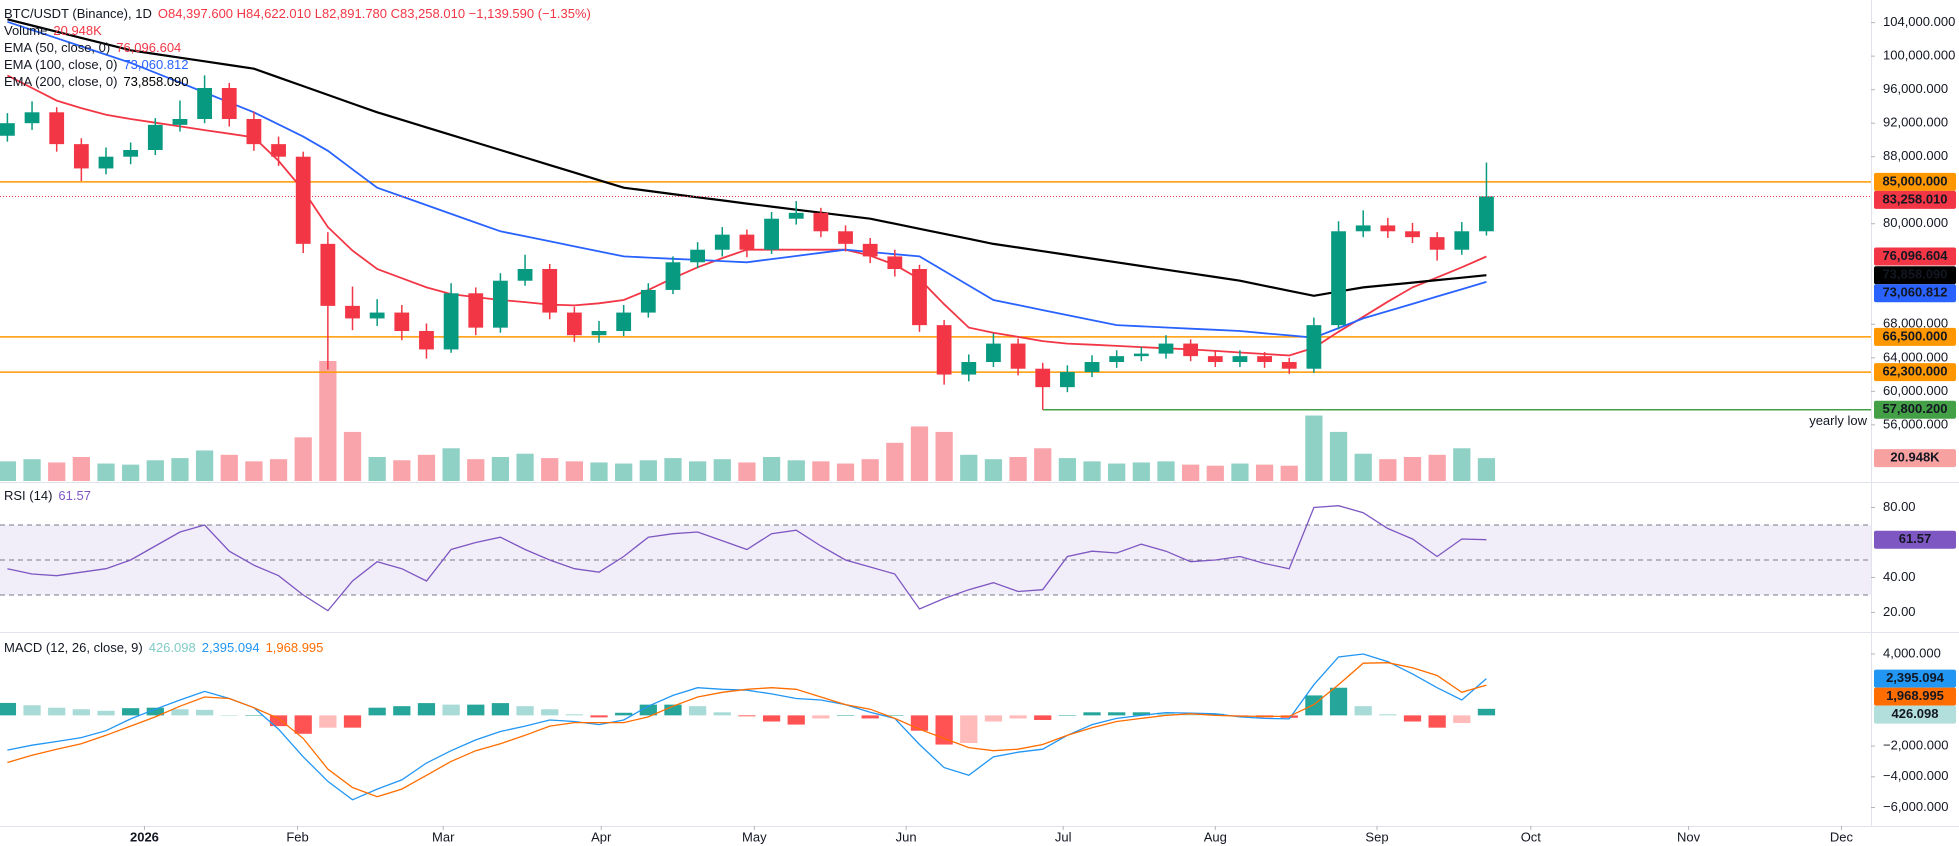  Describe the element at coordinates (60, 64) in the screenshot. I see `legend-text: EMA (100, close, 0)` at that location.